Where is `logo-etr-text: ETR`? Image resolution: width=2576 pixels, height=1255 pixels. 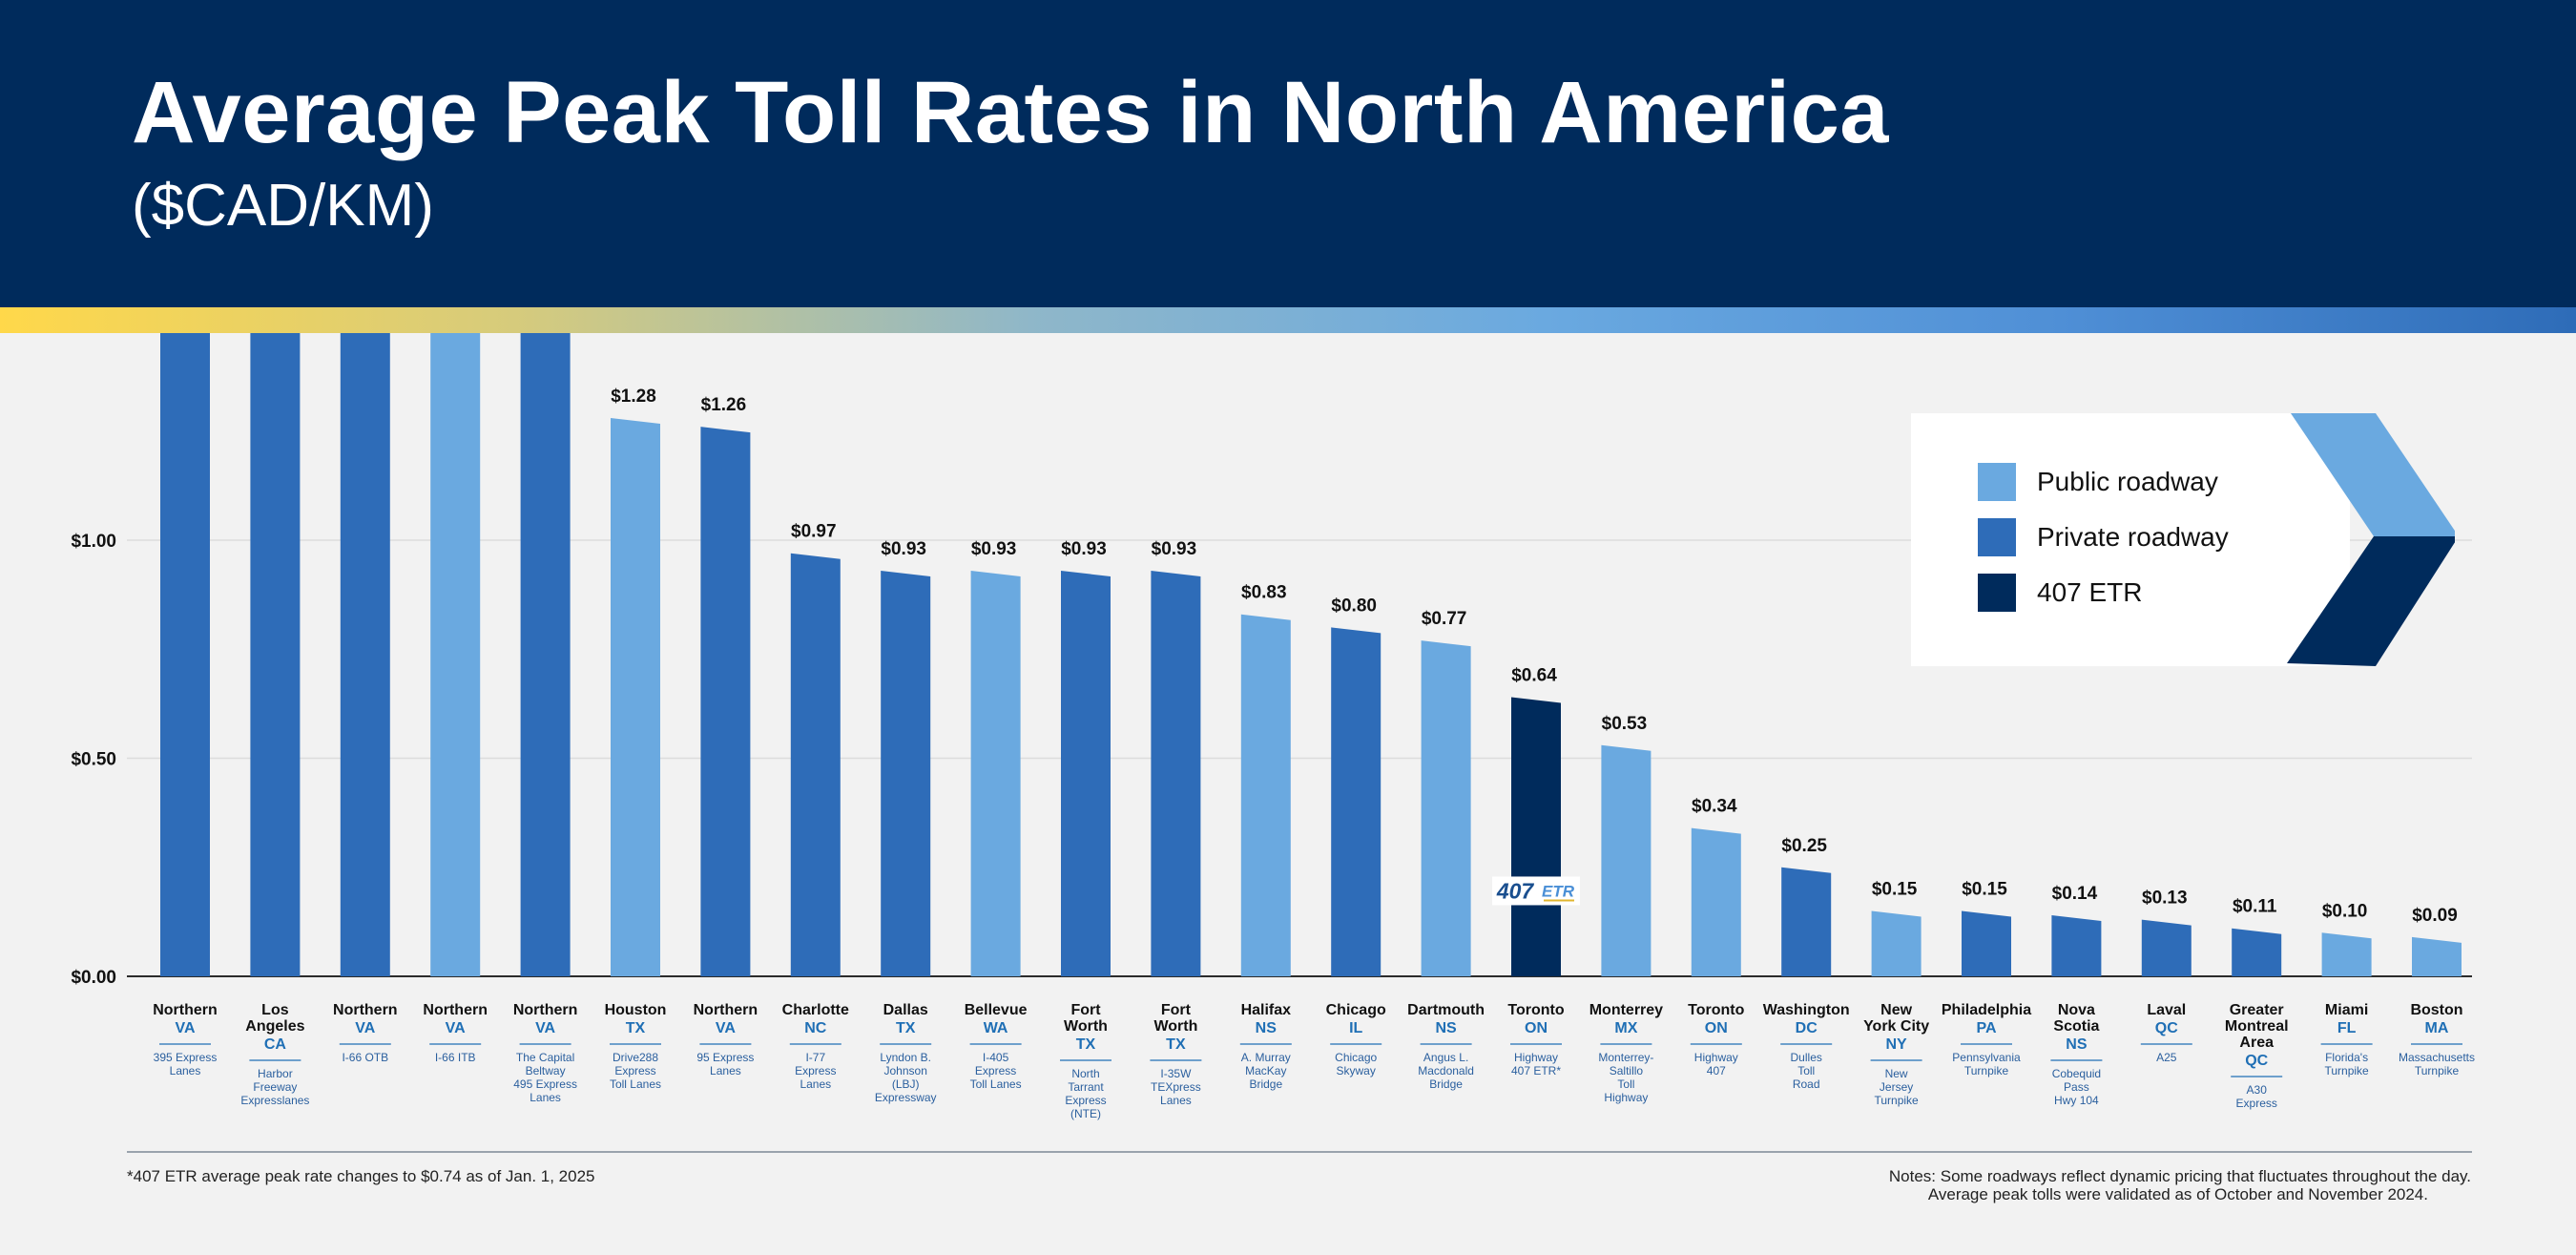
logo-etr-text: ETR is located at coordinates (1558, 891).